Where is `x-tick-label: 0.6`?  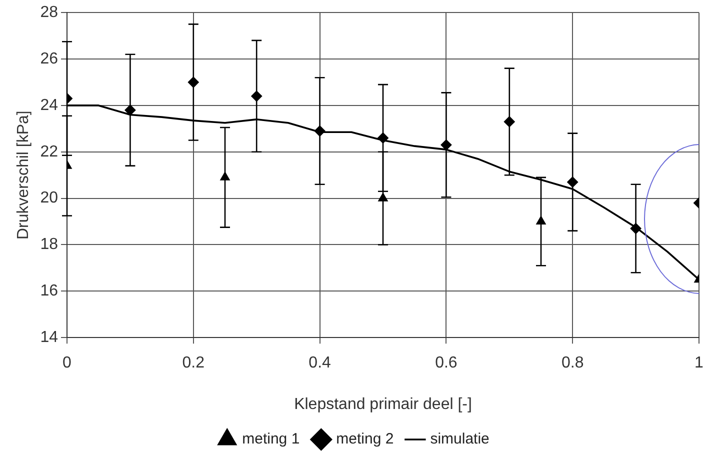
x-tick-label: 0.6 is located at coordinates (446, 363).